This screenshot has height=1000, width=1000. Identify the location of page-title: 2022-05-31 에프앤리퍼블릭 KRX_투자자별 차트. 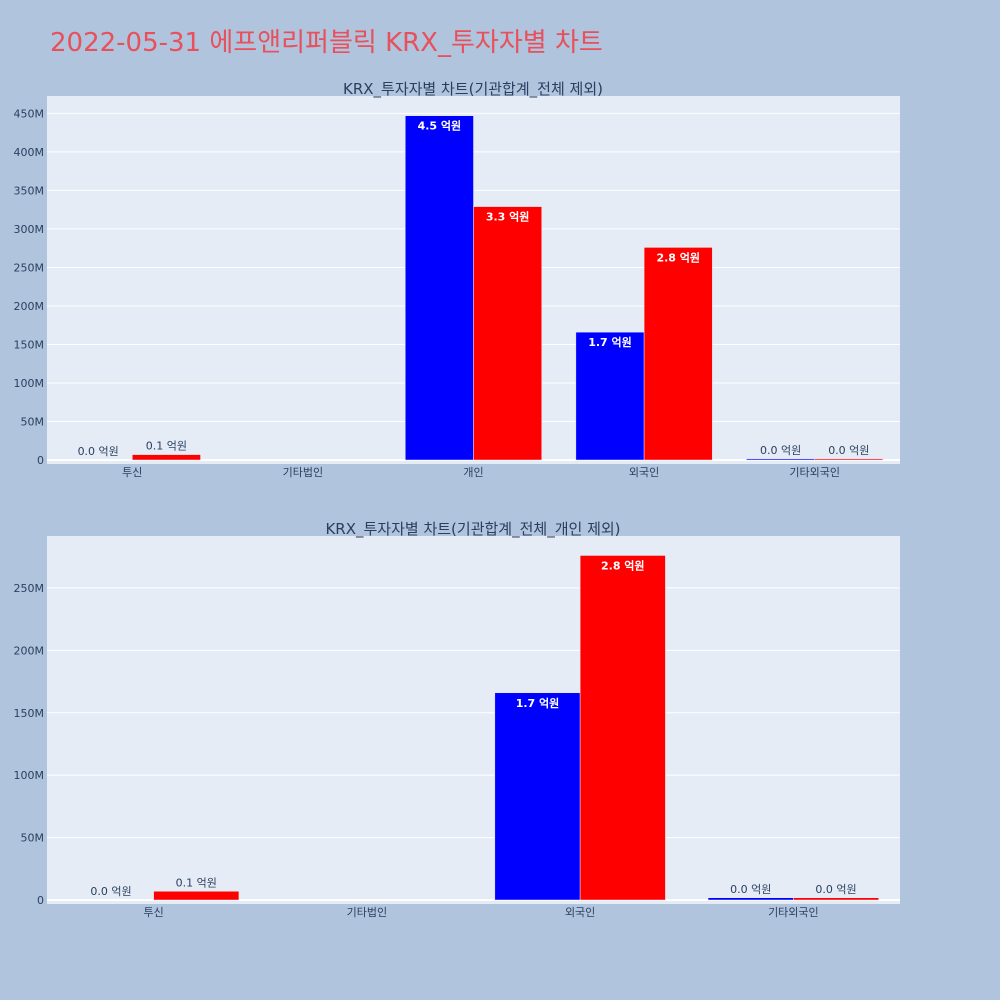
(326, 43).